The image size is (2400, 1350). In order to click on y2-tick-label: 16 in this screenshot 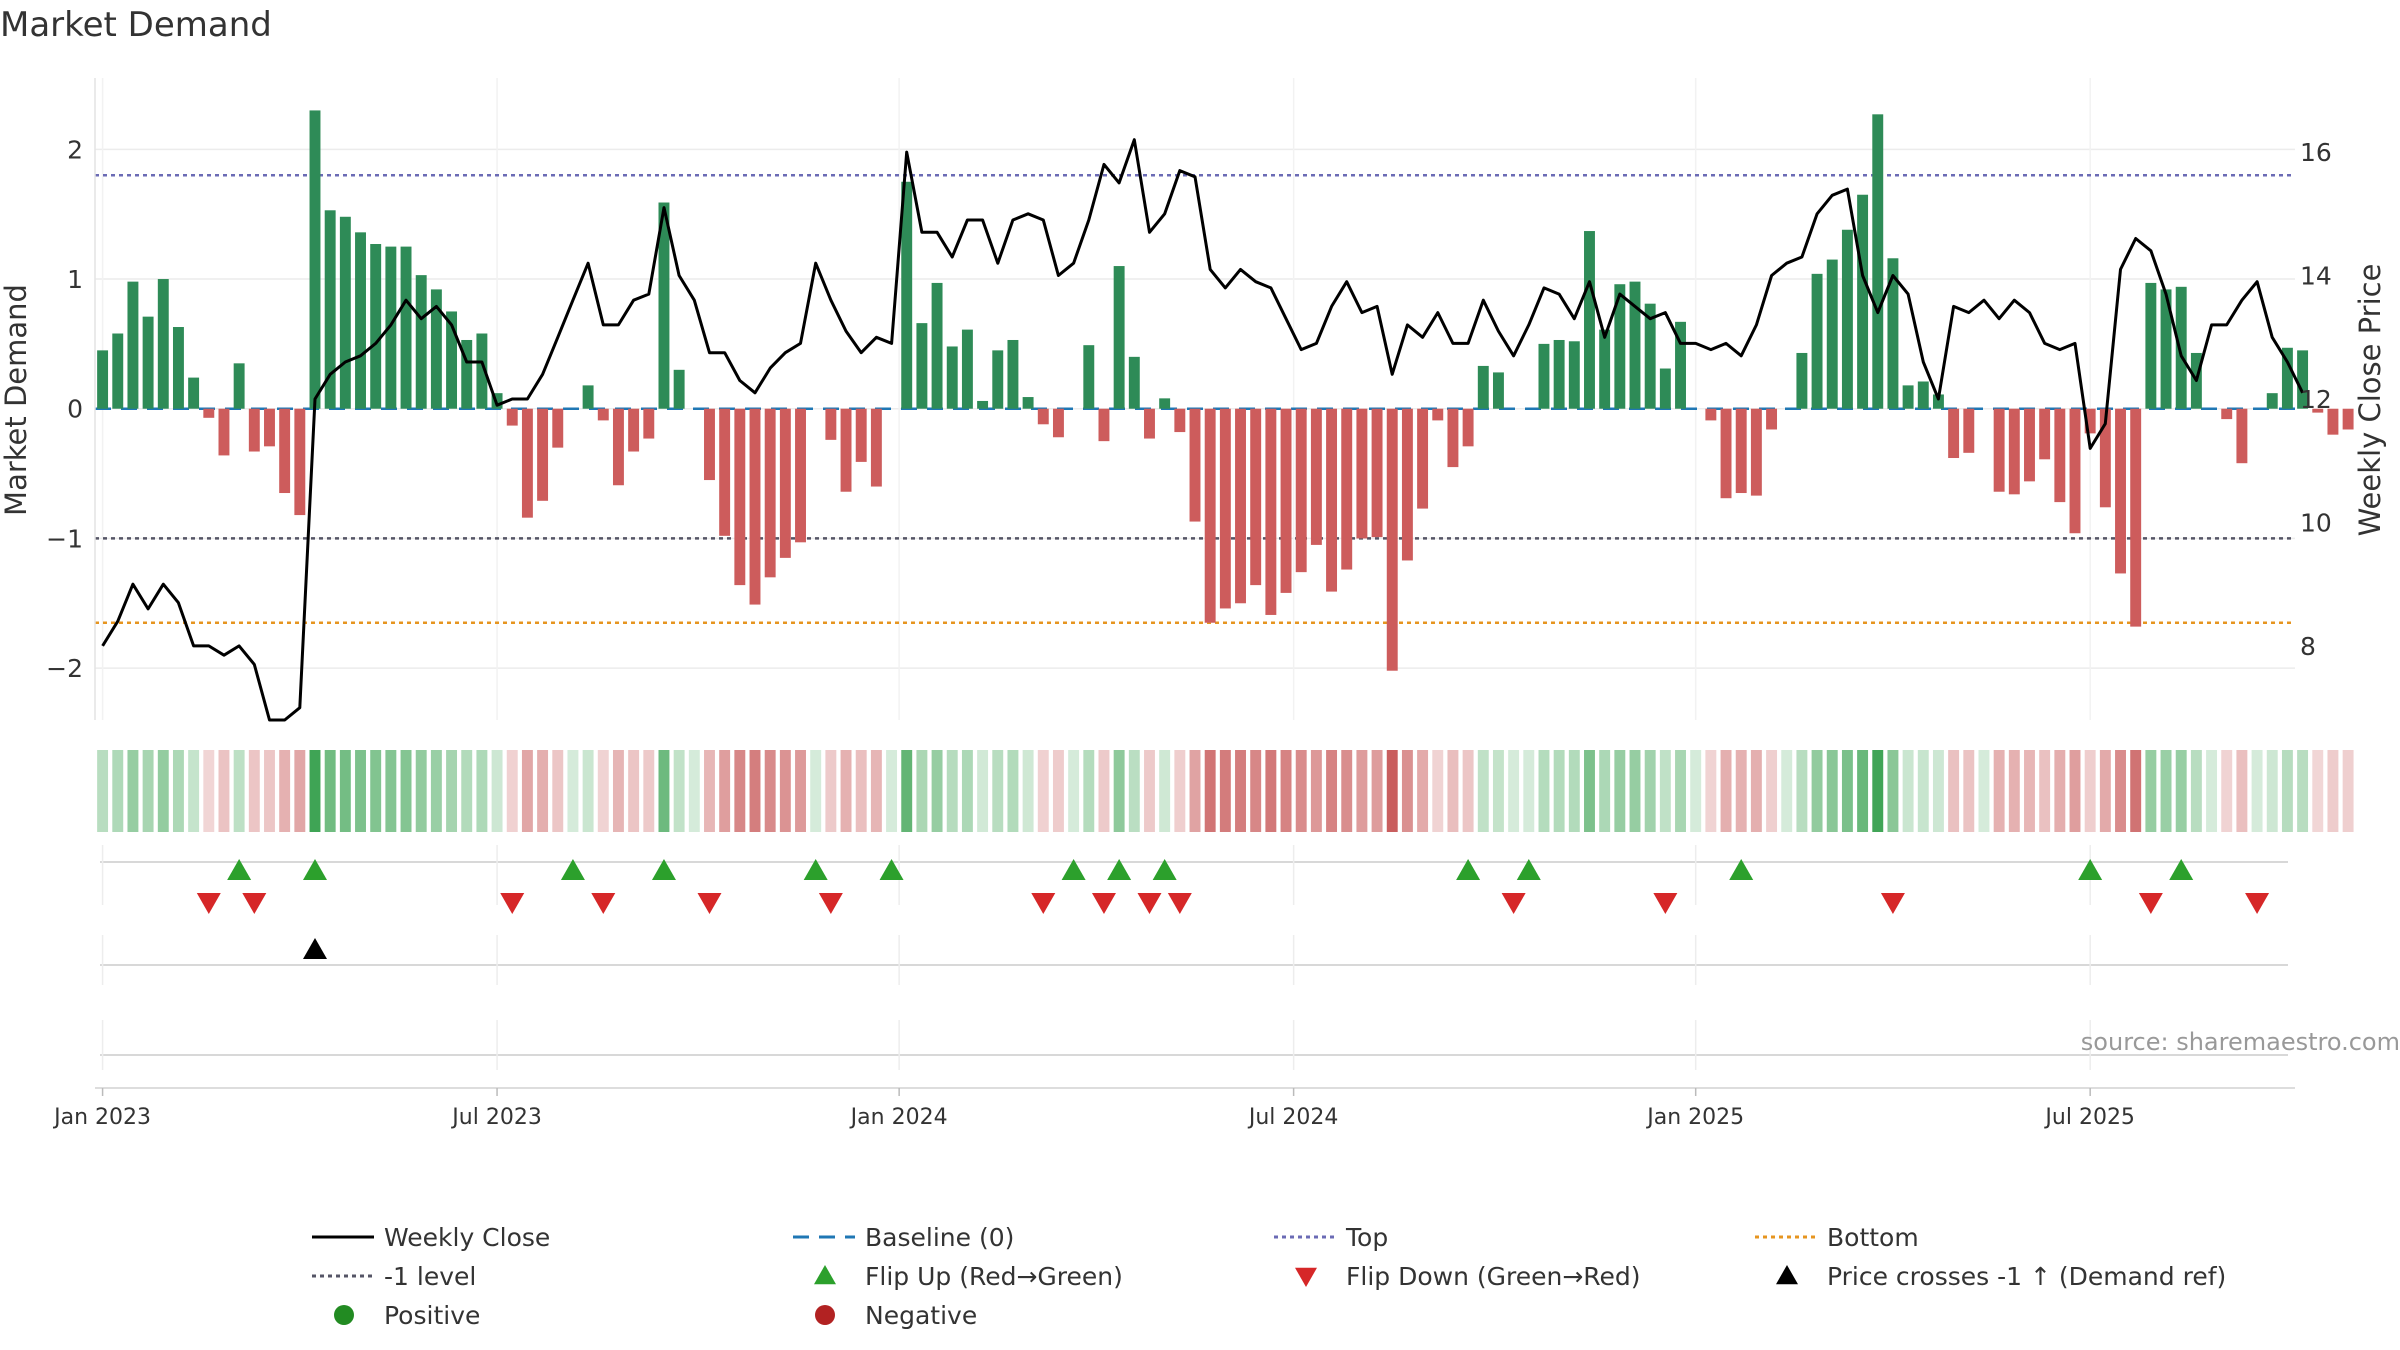, I will do `click(2316, 152)`.